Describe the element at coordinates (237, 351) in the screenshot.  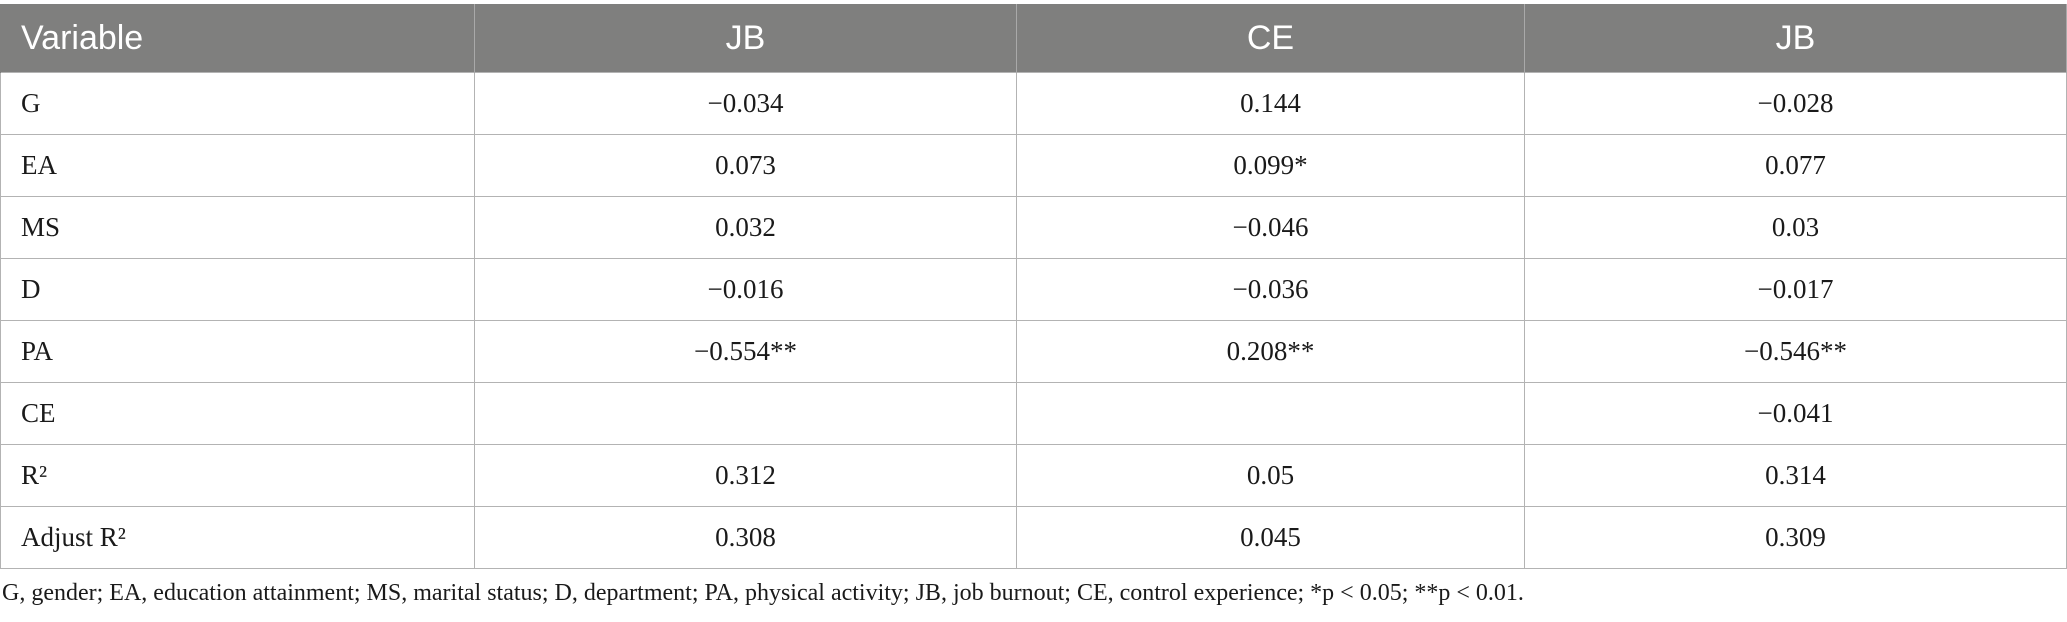
I see `row-label-pa: PA` at that location.